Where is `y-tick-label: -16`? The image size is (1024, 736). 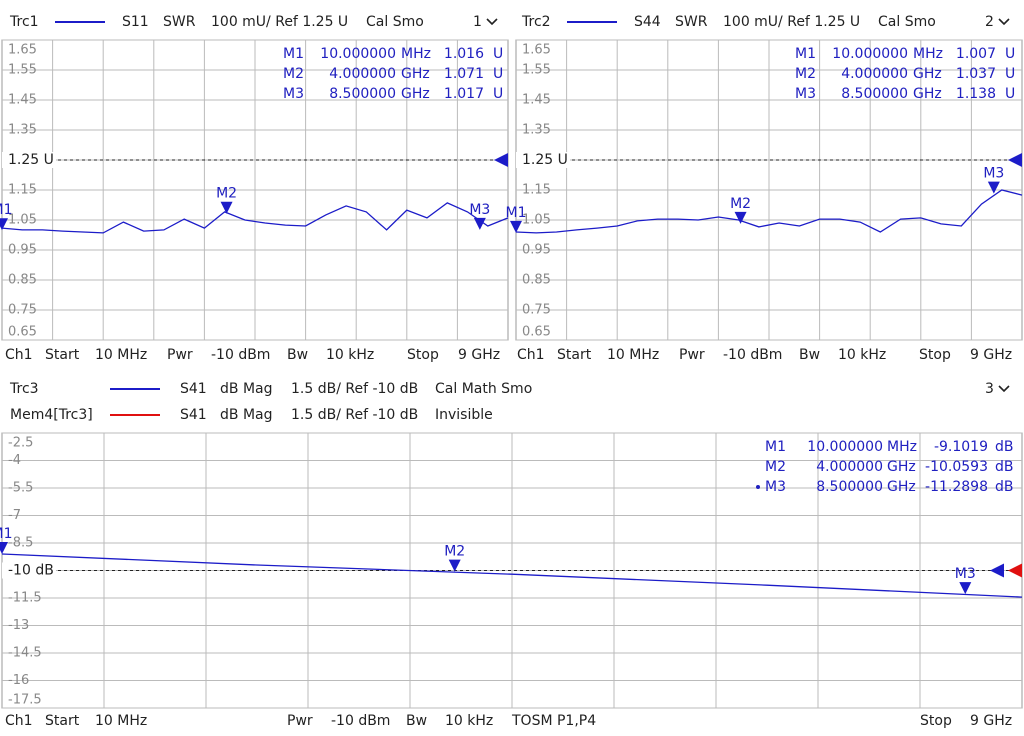
y-tick-label: -16 is located at coordinates (18, 680).